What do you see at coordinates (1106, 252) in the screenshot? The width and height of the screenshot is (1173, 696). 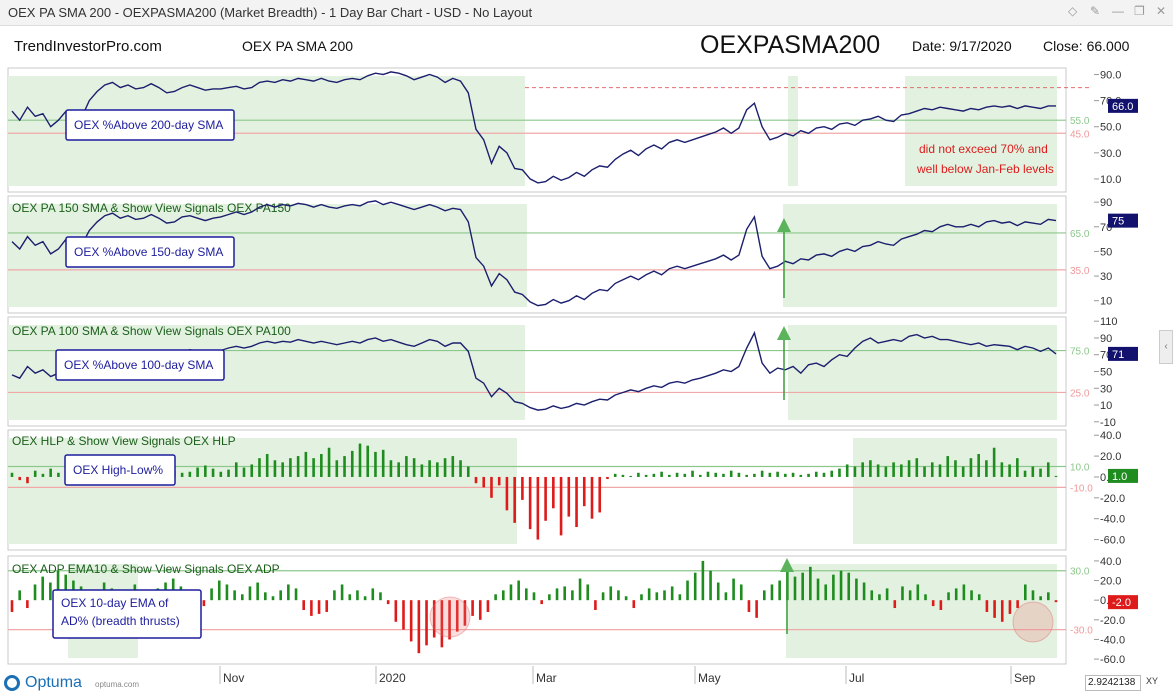 I see `y-tick-label: 50` at bounding box center [1106, 252].